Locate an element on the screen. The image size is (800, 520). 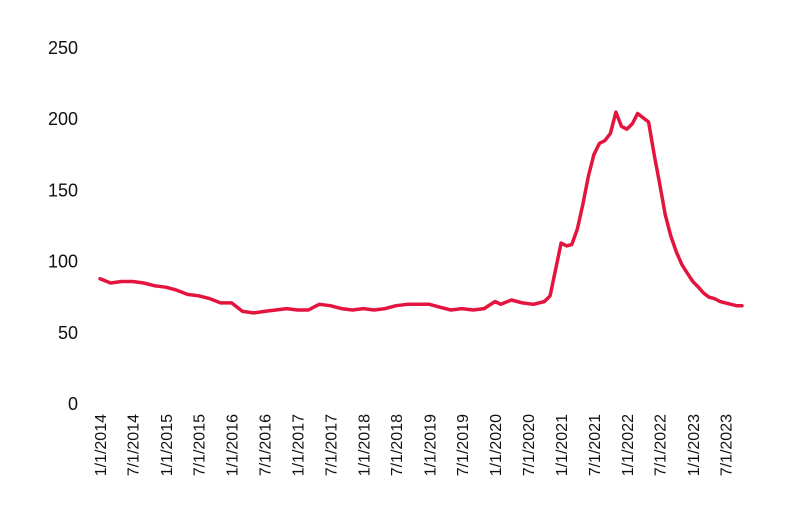
x-tick-label: 1/1/2021 is located at coordinates (562, 445).